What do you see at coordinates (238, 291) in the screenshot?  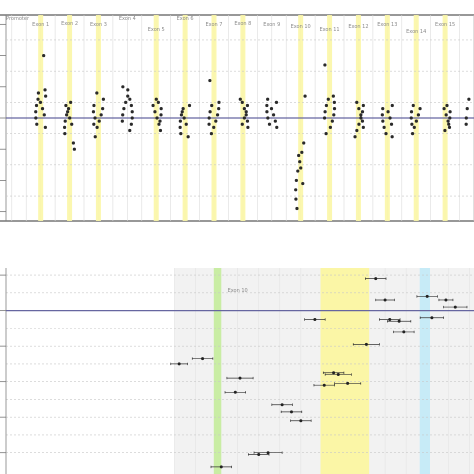 I see `region-label-exon-10: Exon 10` at bounding box center [238, 291].